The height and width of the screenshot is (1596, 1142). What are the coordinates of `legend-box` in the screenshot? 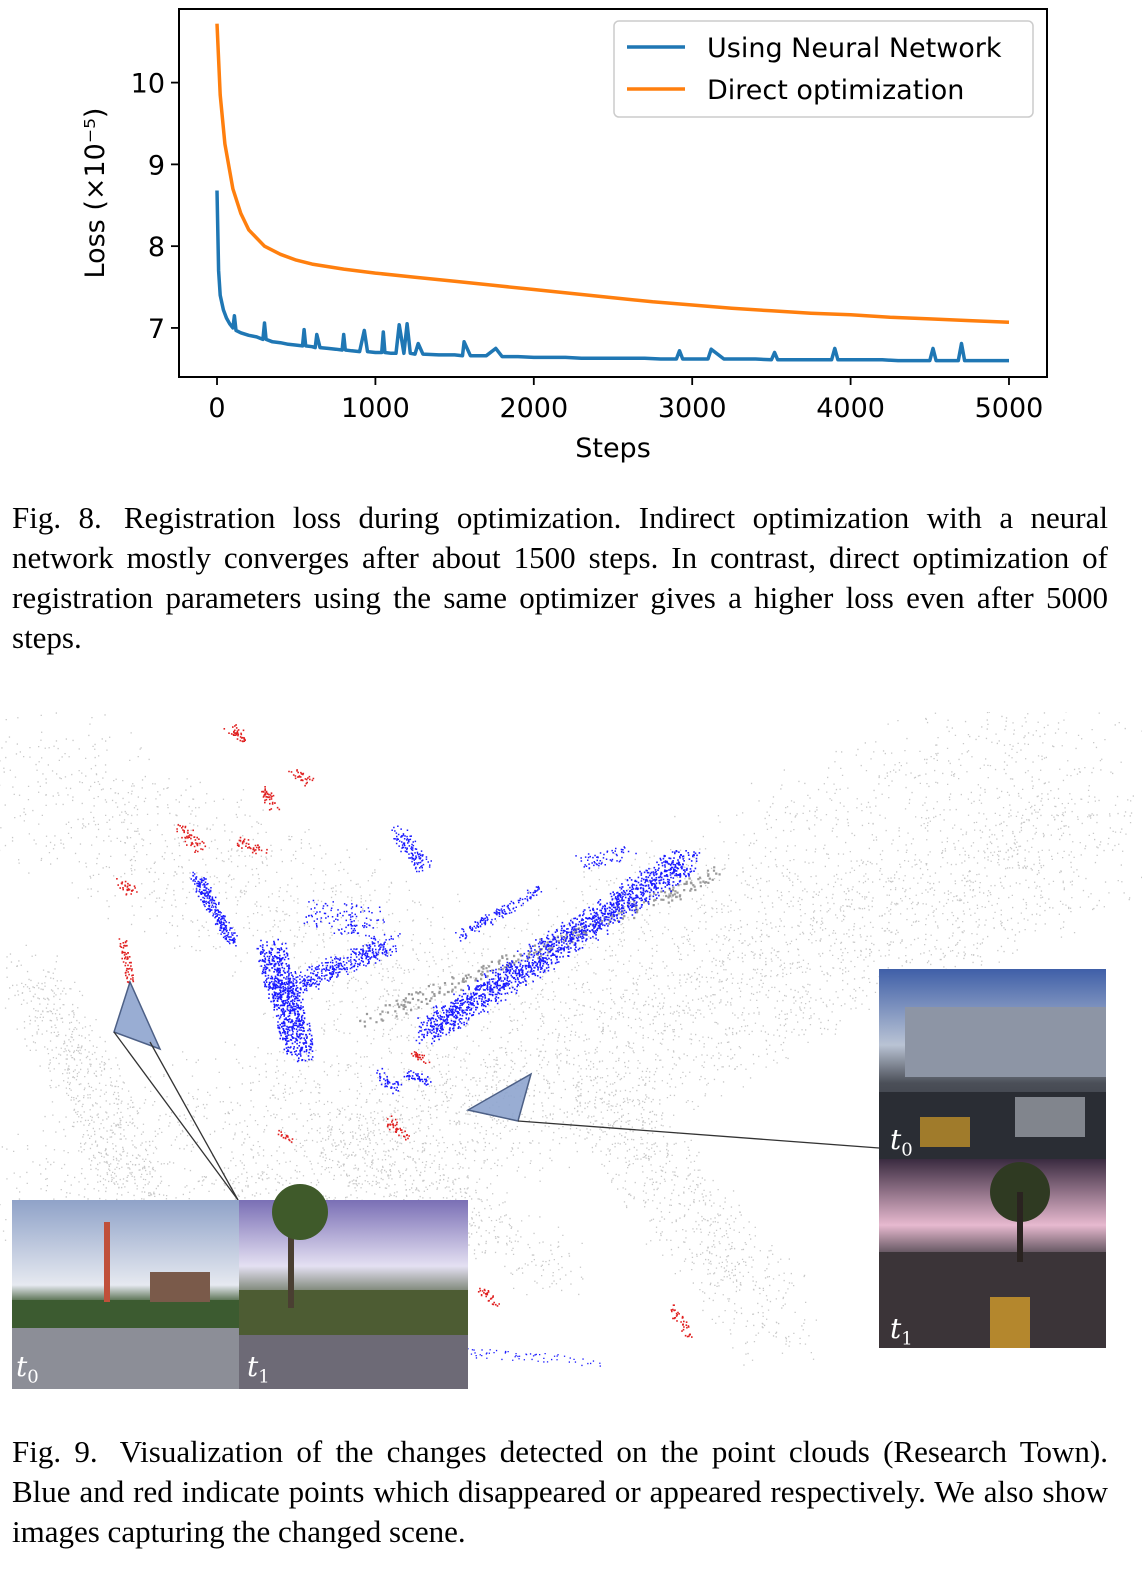 It's located at (823, 69).